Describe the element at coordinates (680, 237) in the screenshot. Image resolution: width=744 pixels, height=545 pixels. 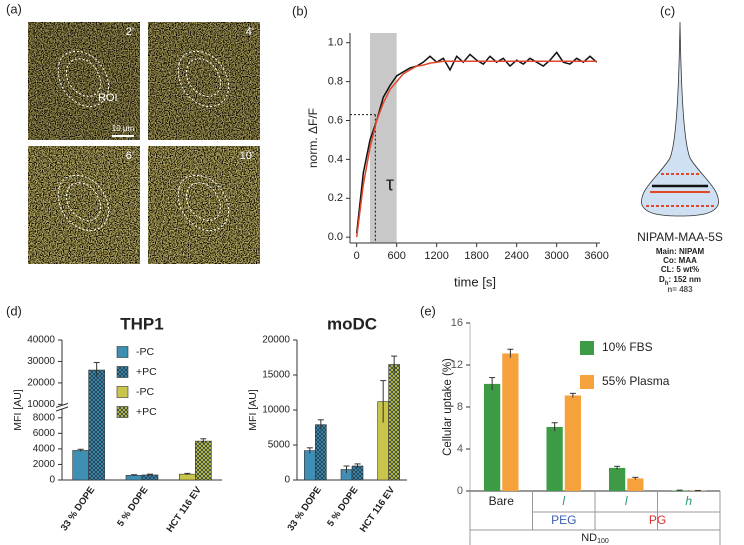
I see `sample-name: NIPAM-MAA-5S` at that location.